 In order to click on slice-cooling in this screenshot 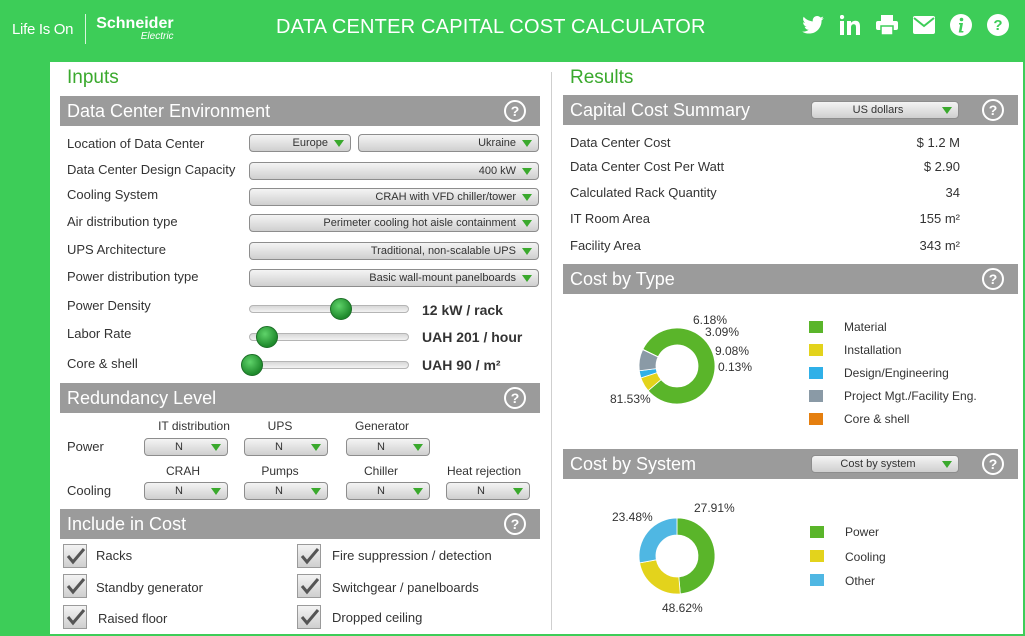, I will do `click(660, 577)`.